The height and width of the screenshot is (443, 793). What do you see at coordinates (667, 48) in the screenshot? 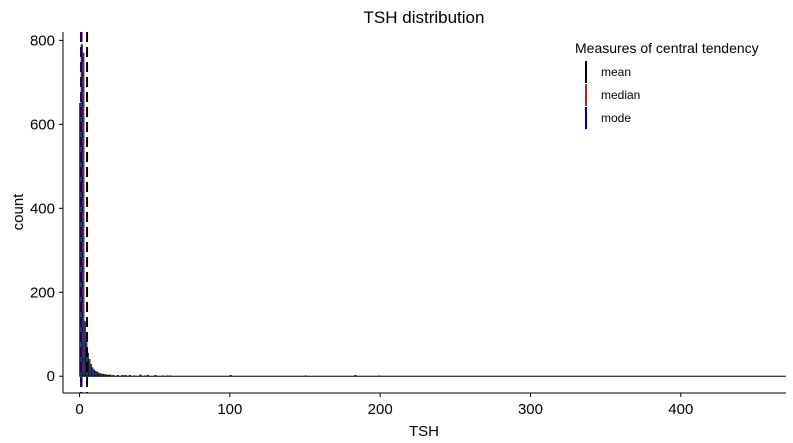
I see `legend-title: Measures of central tendency` at bounding box center [667, 48].